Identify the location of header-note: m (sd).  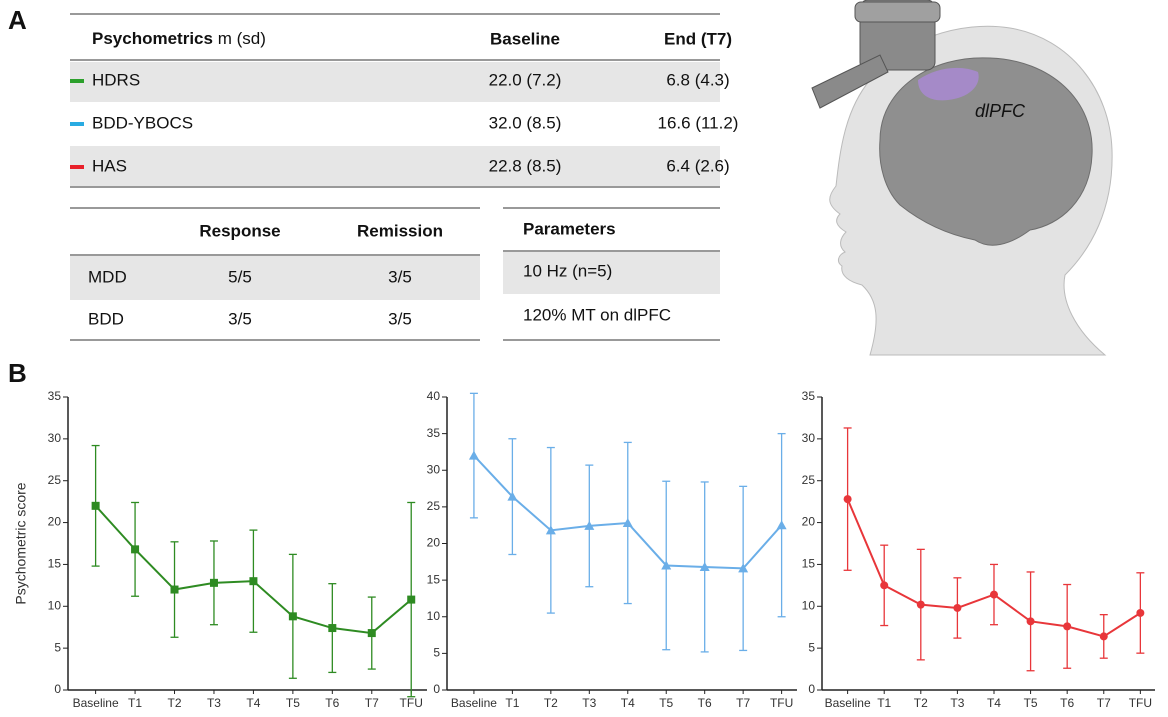
(242, 38).